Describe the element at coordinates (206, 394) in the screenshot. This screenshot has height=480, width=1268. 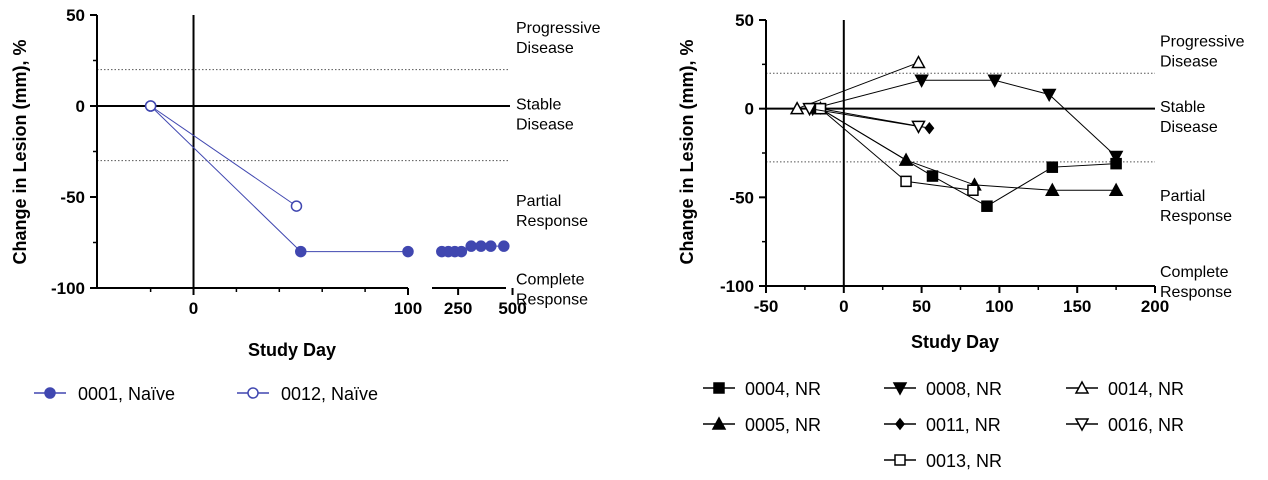
I see `legend-left: 0001, Naïve 0012, Naïve` at that location.